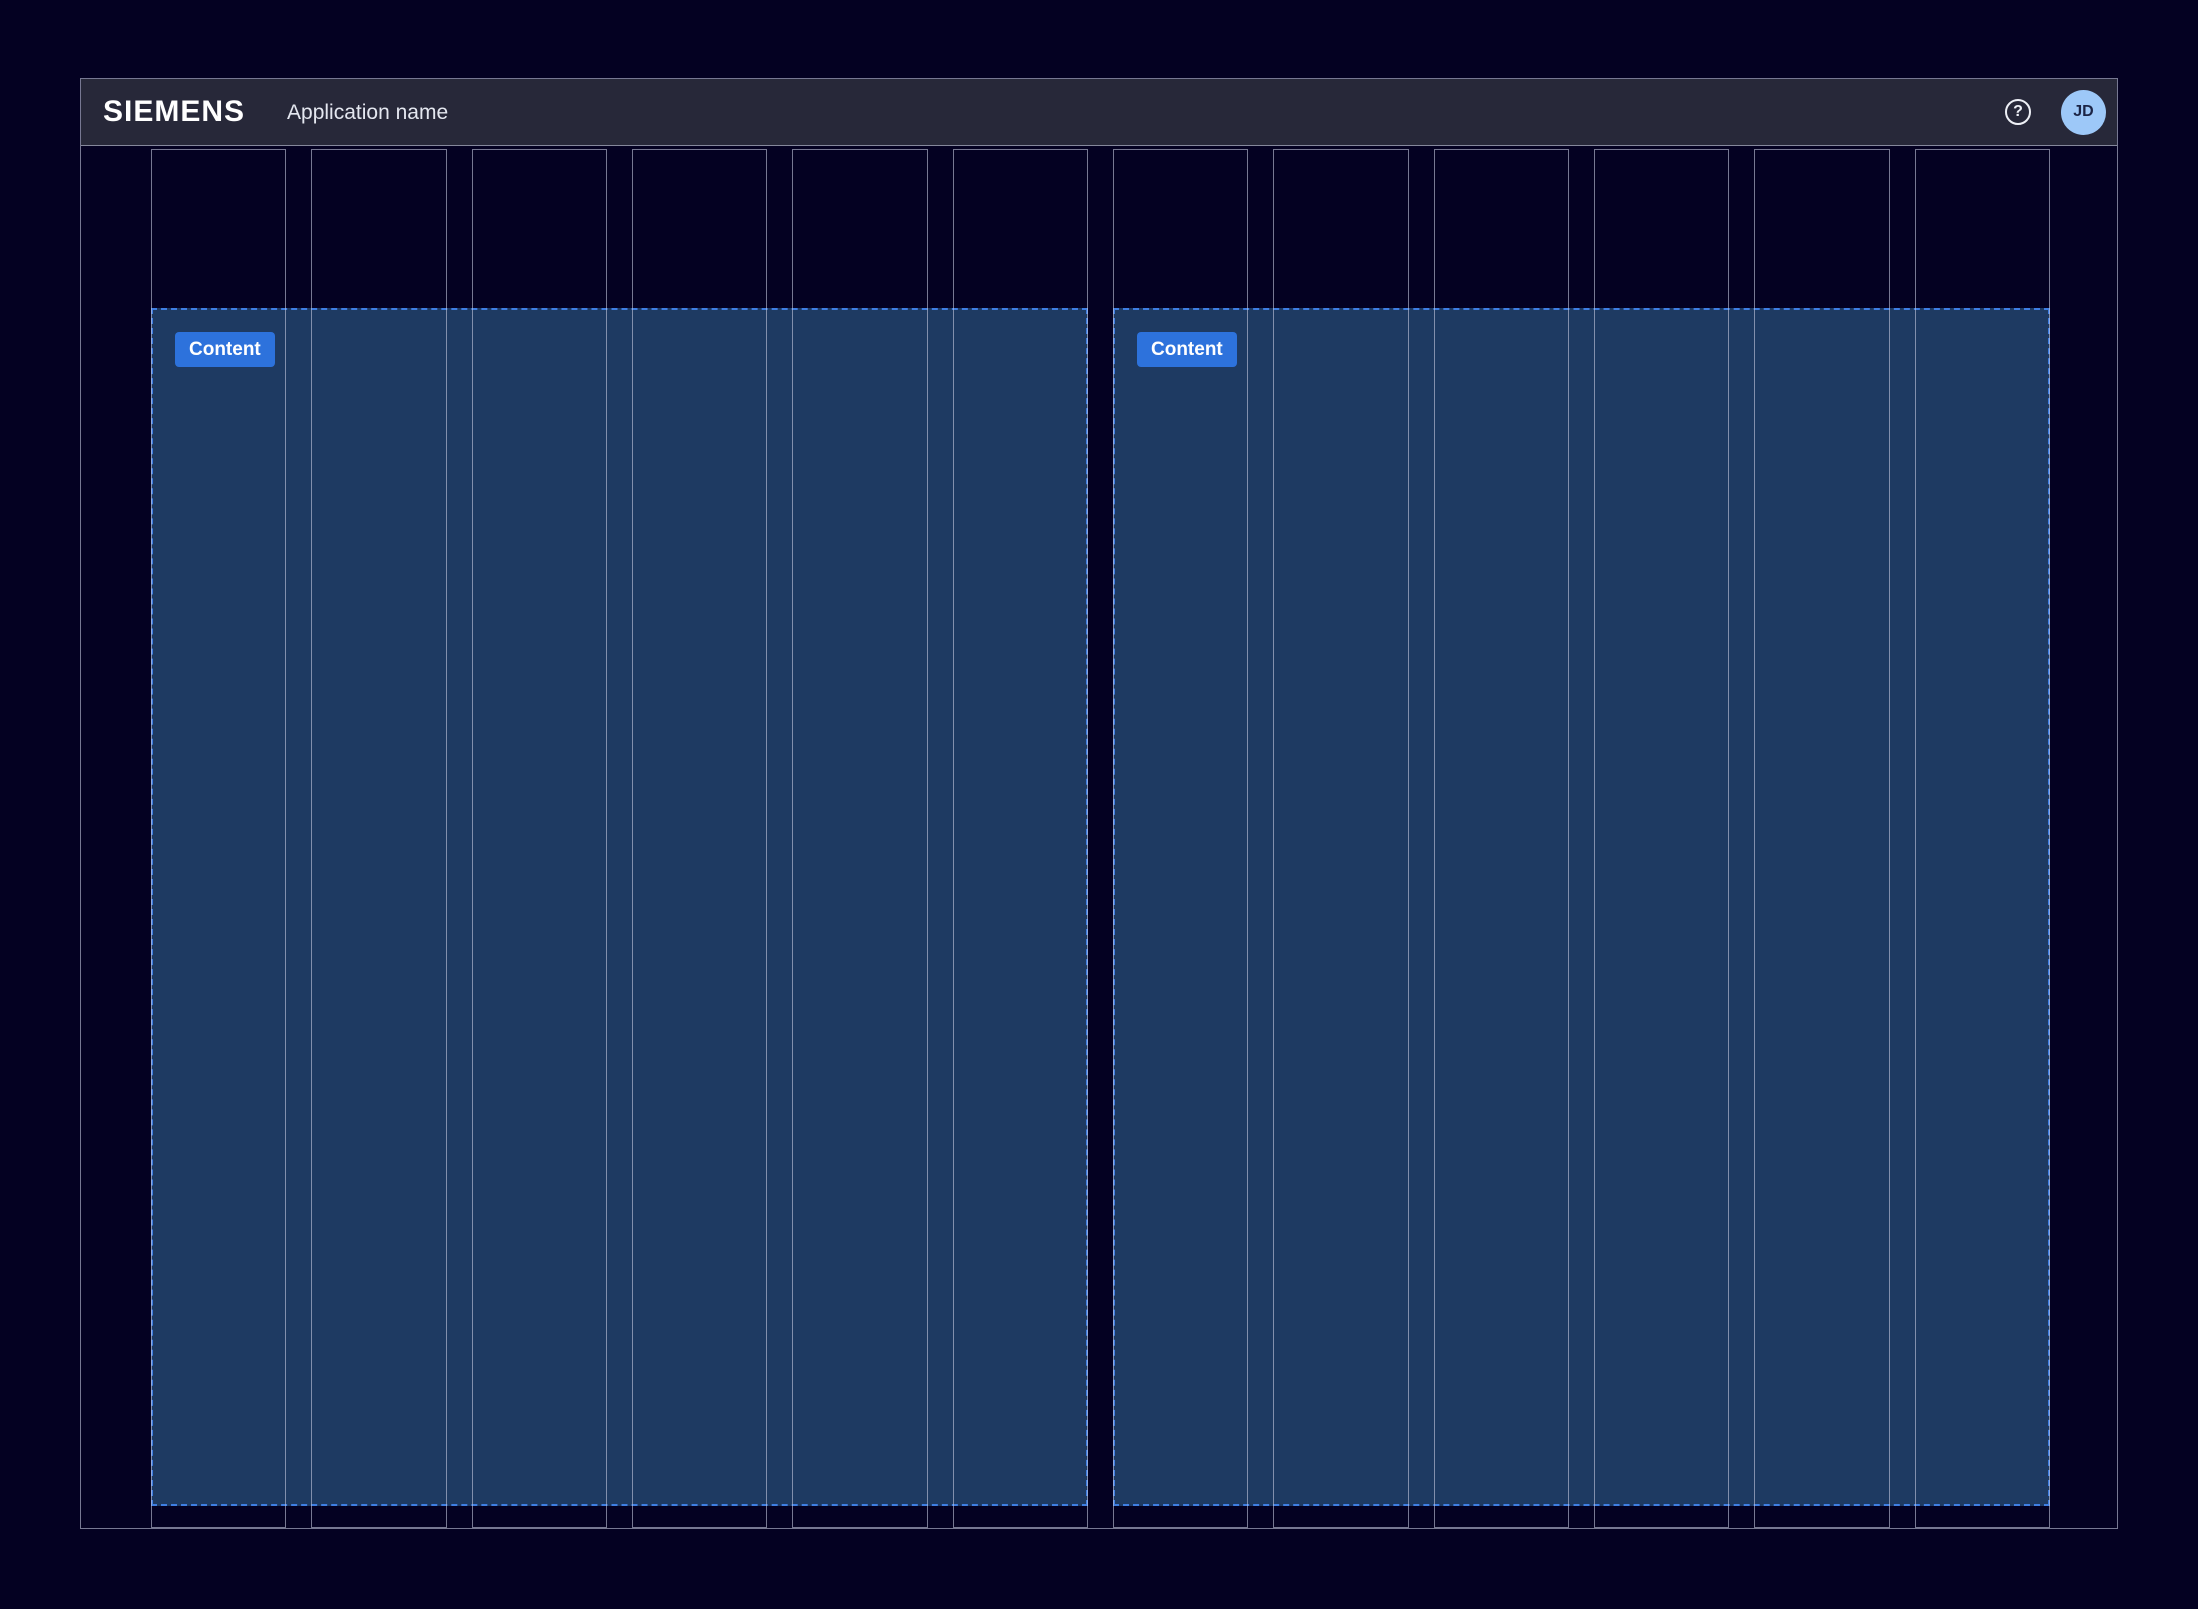  What do you see at coordinates (2018, 112) in the screenshot?
I see `help-icon: ?` at bounding box center [2018, 112].